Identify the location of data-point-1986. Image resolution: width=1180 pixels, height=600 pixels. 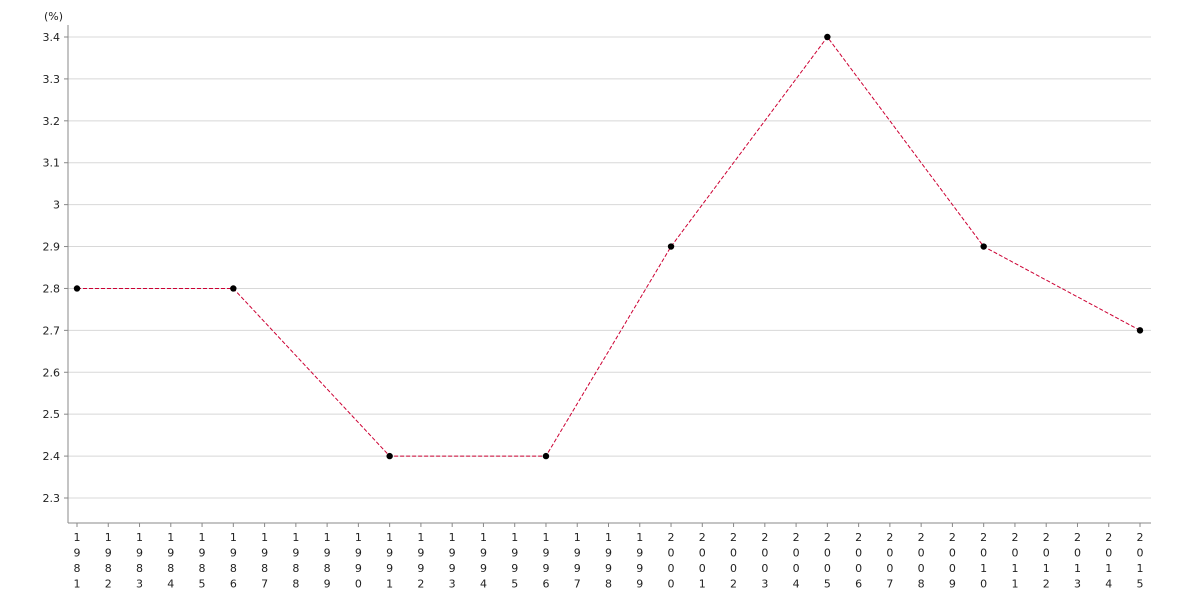
(233, 288).